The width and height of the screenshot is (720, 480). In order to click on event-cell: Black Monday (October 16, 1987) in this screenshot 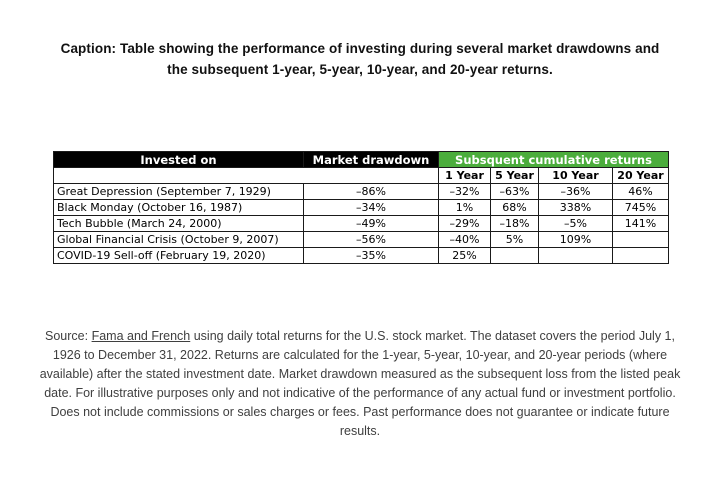, I will do `click(178, 207)`.